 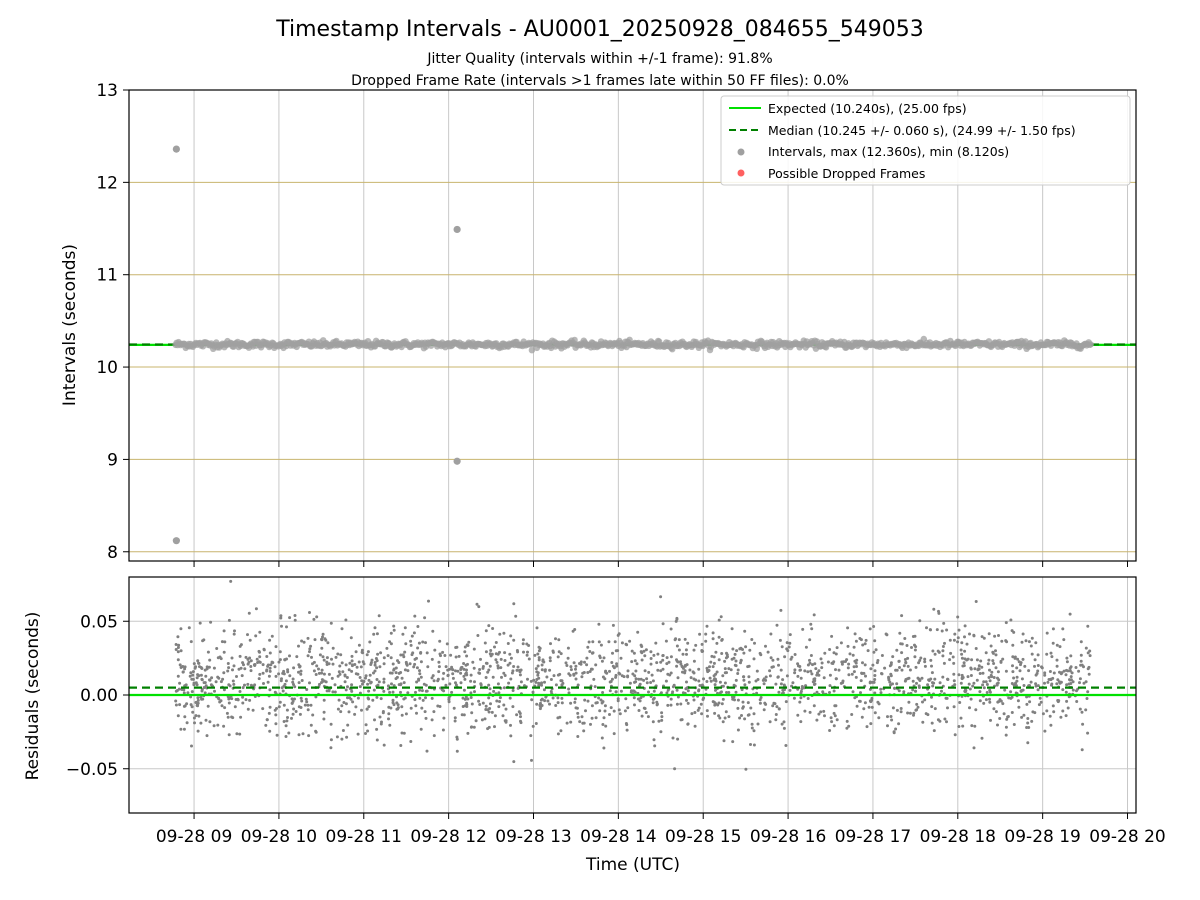 What do you see at coordinates (176, 149) in the screenshot?
I see `interval-outlier-point` at bounding box center [176, 149].